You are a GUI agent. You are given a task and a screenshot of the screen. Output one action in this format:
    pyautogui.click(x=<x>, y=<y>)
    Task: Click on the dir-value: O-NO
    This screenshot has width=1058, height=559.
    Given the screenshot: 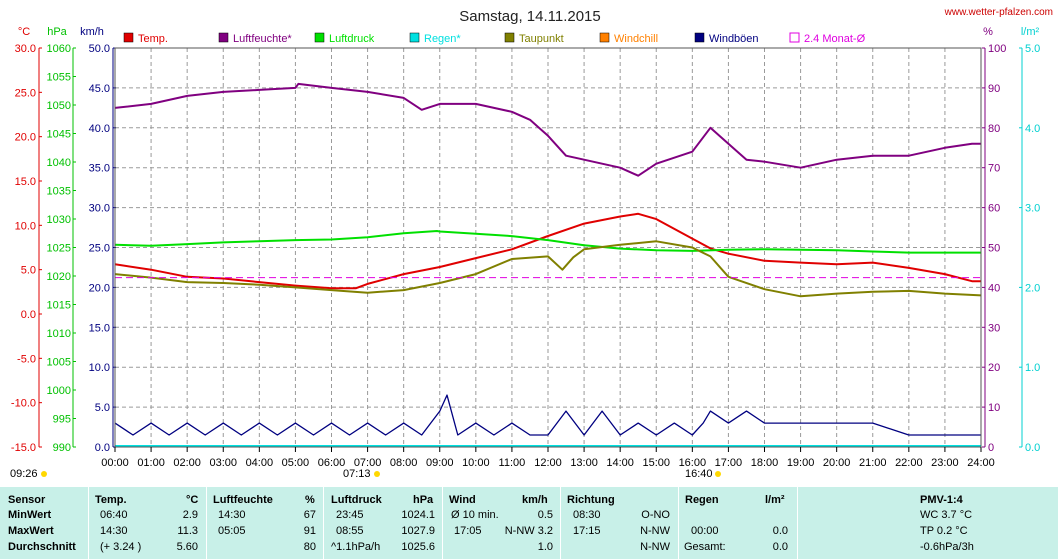 What is the action you would take?
    pyautogui.click(x=655, y=515)
    